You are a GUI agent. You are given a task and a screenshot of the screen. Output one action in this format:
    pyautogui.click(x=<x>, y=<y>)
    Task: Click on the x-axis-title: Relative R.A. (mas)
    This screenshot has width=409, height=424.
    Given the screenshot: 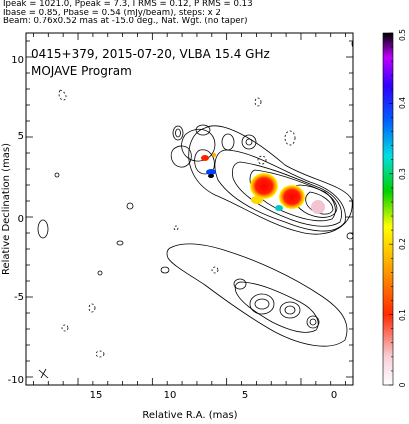 What is the action you would take?
    pyautogui.click(x=189, y=415)
    